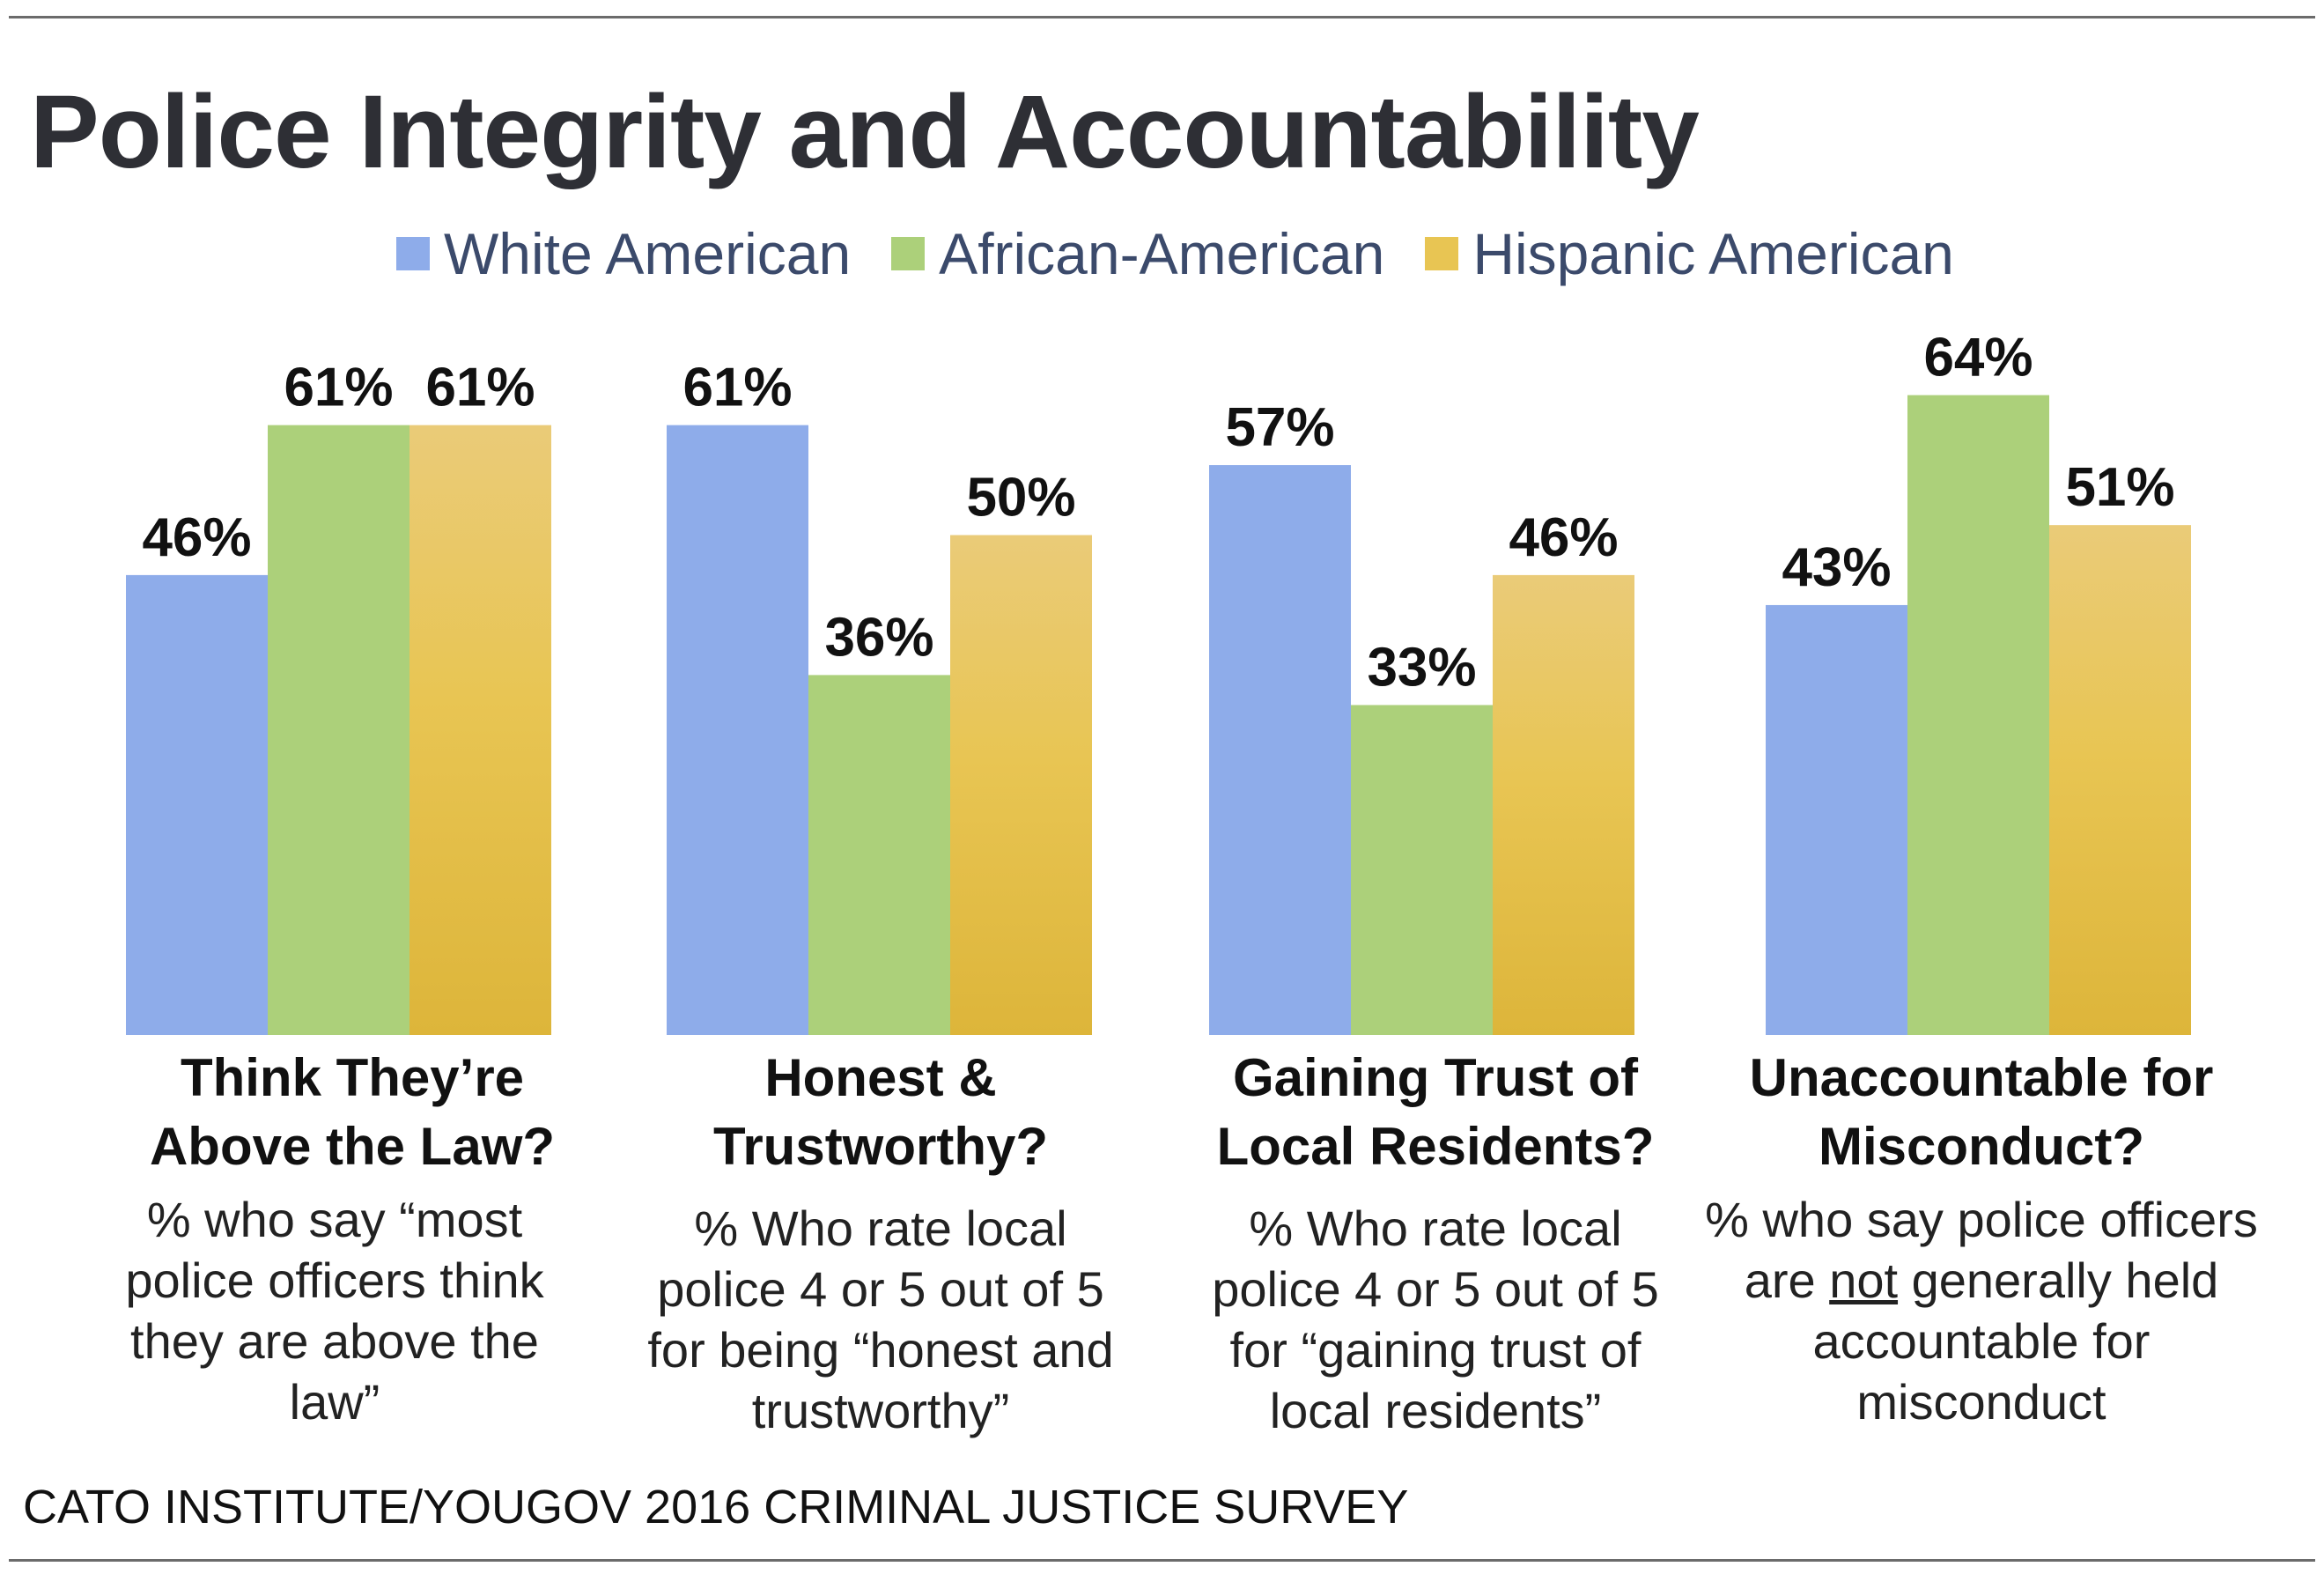 The image size is (2324, 1574). Describe the element at coordinates (880, 1350) in the screenshot. I see `group-note-line: for being “honest and` at that location.